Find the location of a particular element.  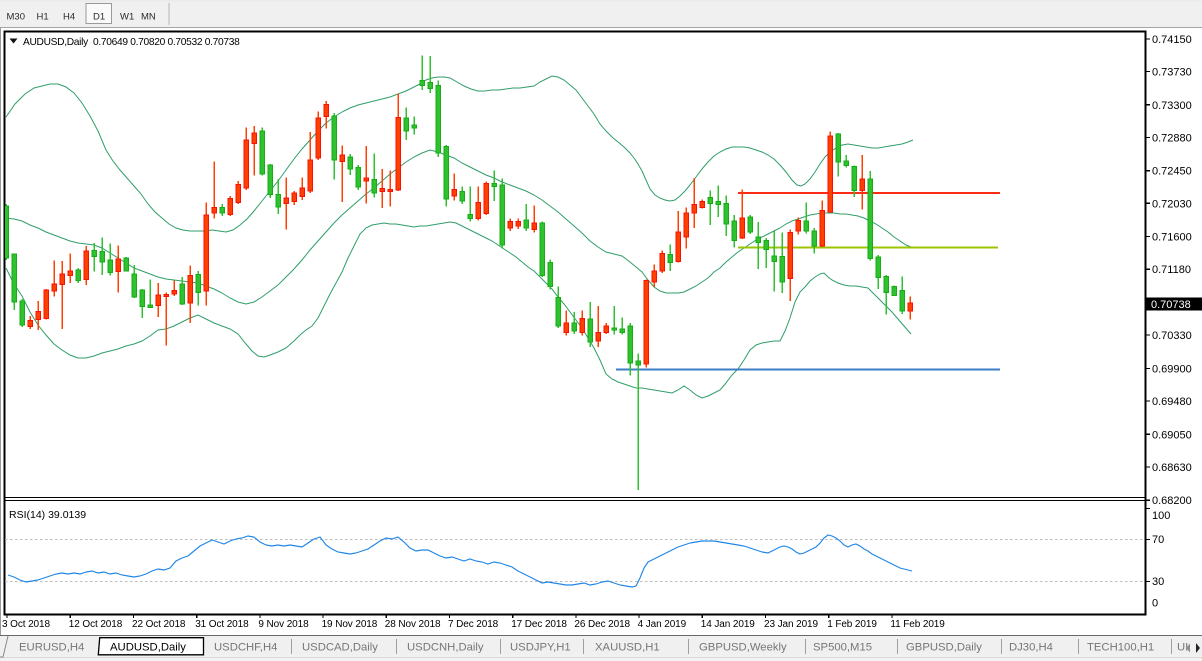

svg-text: DJ30,H4 is located at coordinates (1031, 648).